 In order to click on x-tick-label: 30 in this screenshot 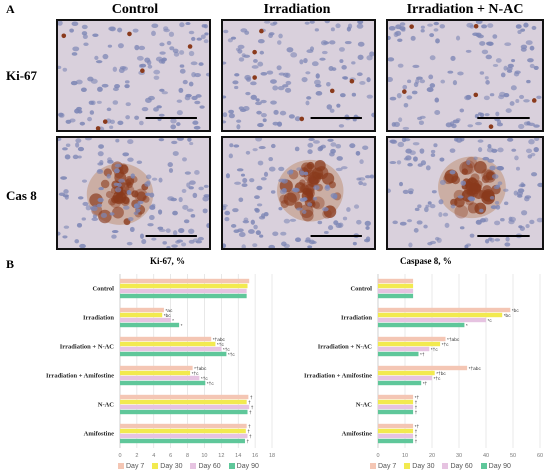, I will do `click(459, 456)`.